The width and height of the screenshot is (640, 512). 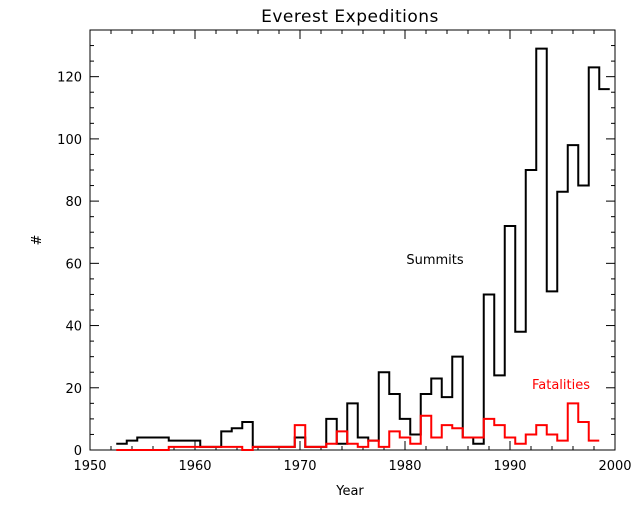 I want to click on x-tick-label: 1960, so click(x=194, y=466).